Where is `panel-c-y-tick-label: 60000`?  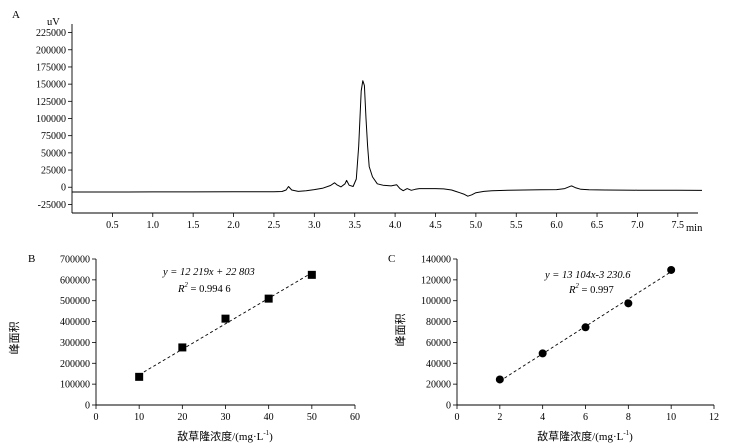 panel-c-y-tick-label: 60000 is located at coordinates (438, 343).